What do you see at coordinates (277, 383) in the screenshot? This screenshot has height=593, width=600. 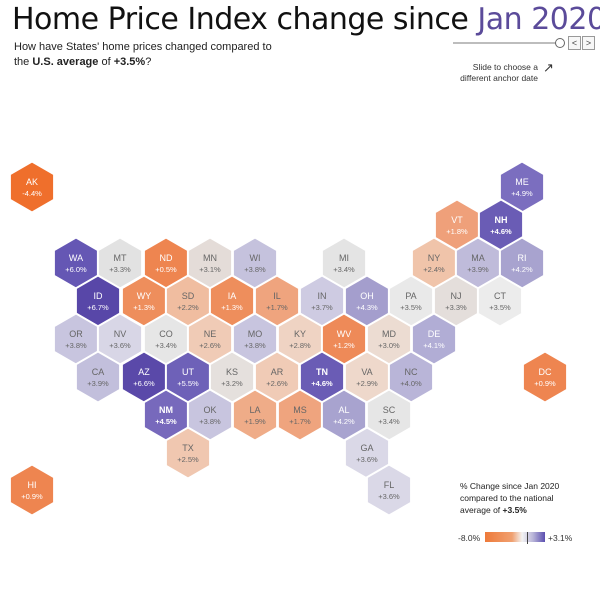 I see `state-value: +2.6%` at bounding box center [277, 383].